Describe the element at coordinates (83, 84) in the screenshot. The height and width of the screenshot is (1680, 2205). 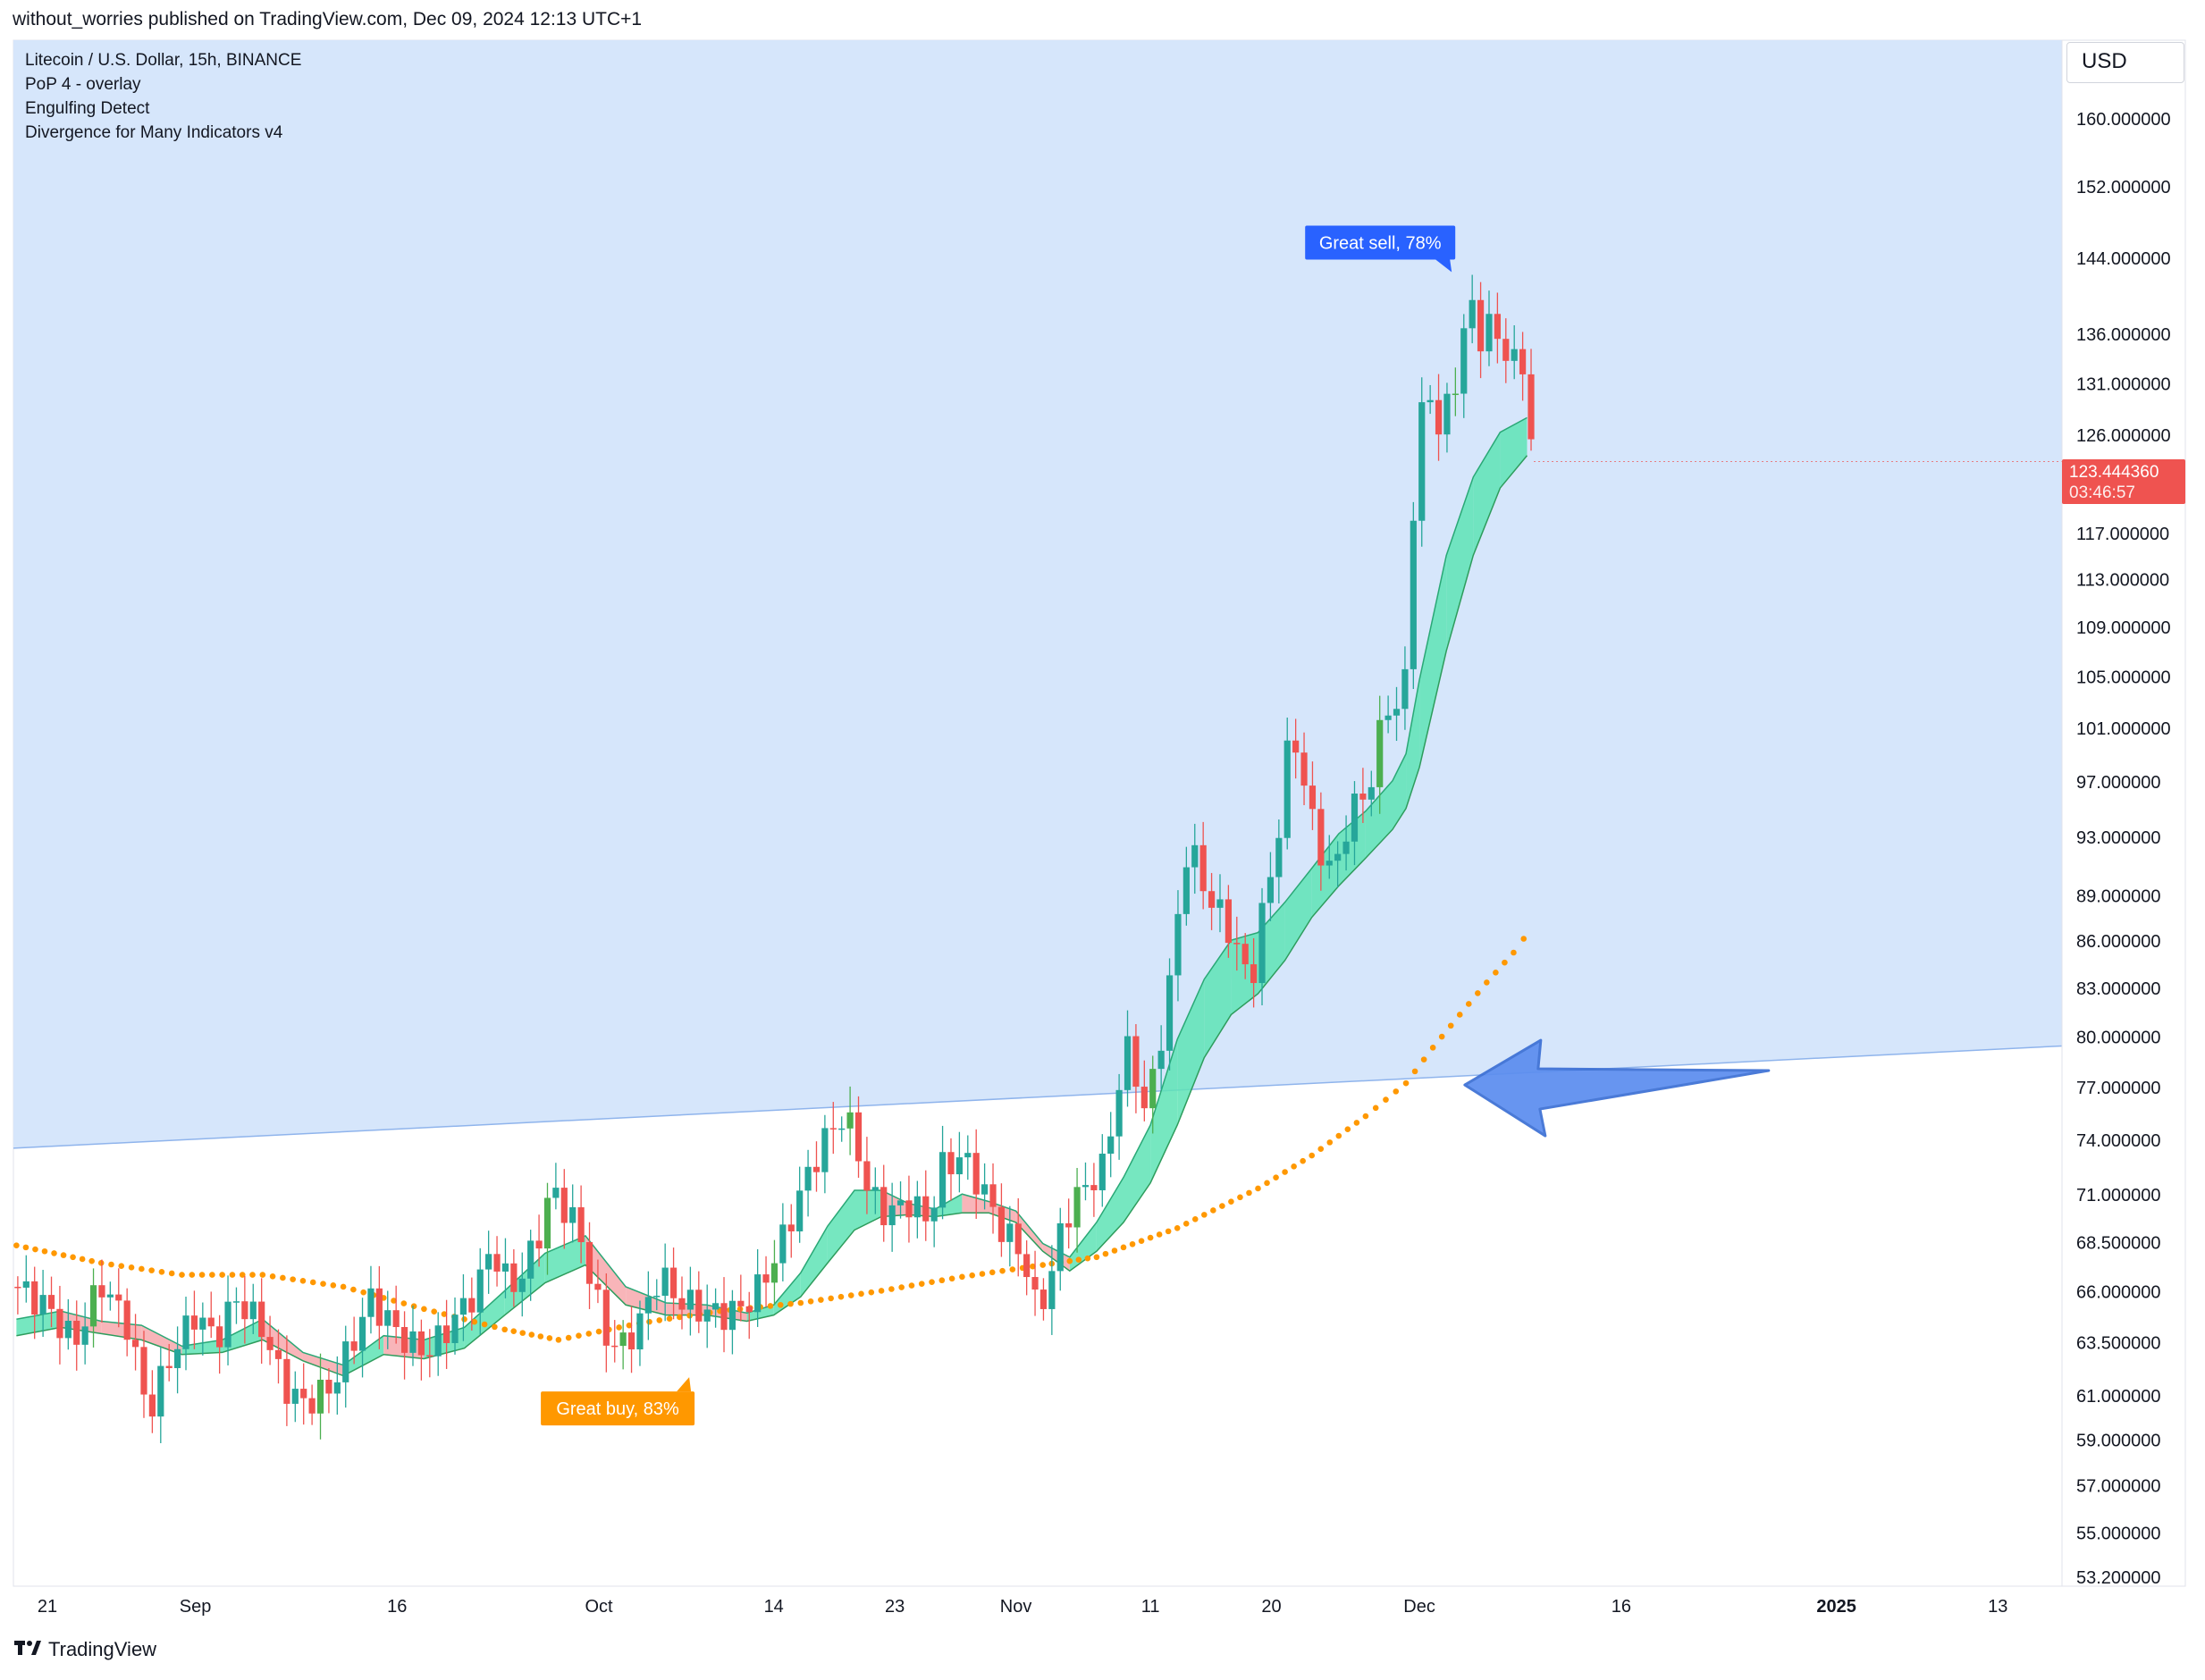
I see `legend-indicator-pop4: PoP 4 - overlay` at that location.